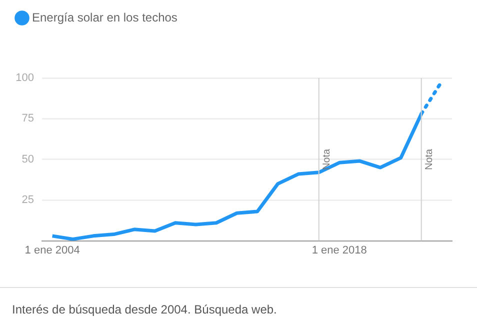 The image size is (477, 322). I want to click on y-tick-label: 25, so click(28, 200).